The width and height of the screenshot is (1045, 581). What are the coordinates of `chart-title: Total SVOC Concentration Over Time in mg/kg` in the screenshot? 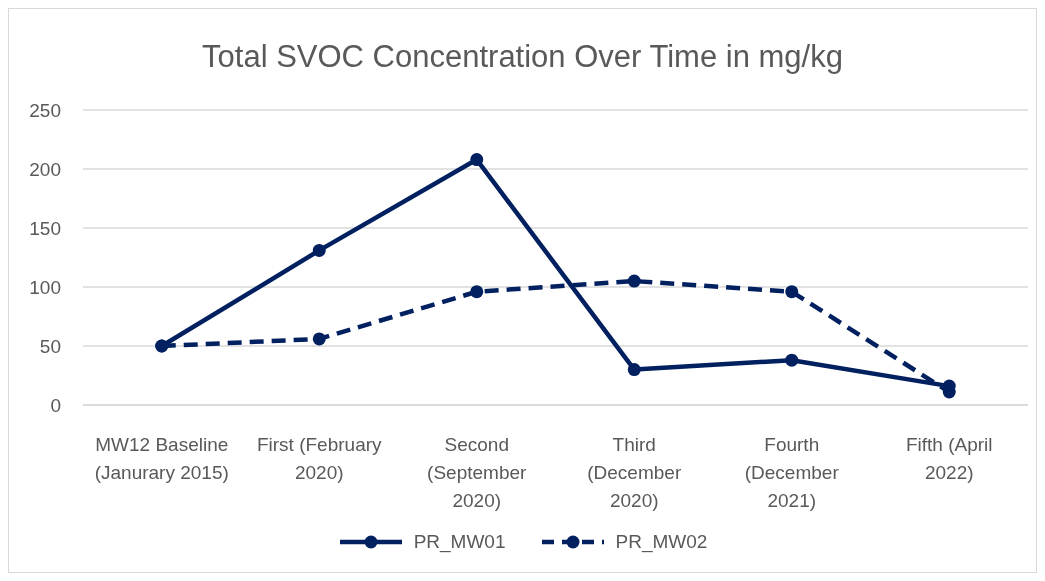 It's located at (522, 56).